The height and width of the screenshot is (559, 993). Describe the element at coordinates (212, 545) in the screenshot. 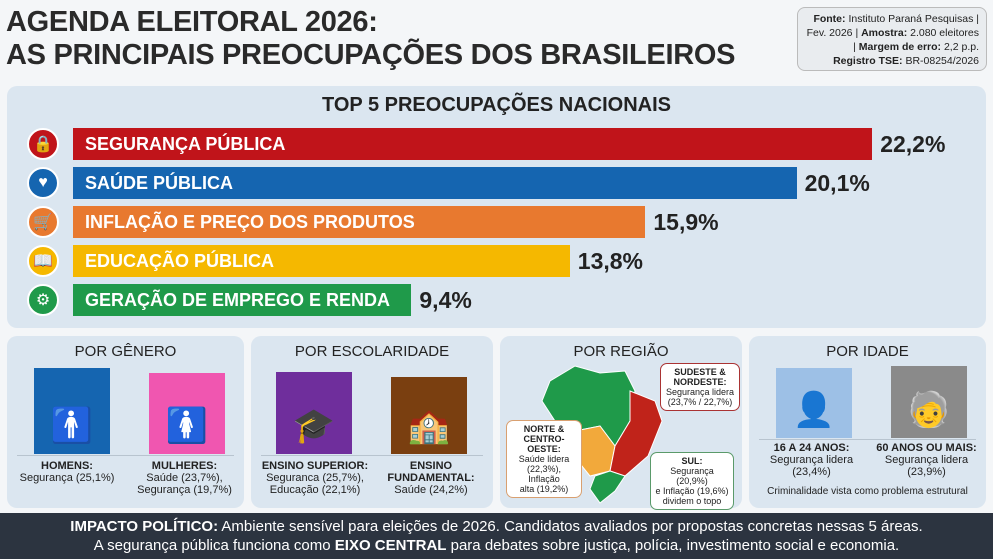

I see `footer-l2a: A segurança pública funciona como` at that location.